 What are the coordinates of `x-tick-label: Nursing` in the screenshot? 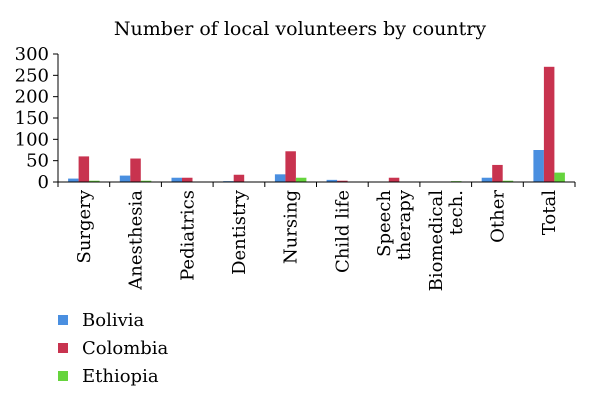 It's located at (291, 227).